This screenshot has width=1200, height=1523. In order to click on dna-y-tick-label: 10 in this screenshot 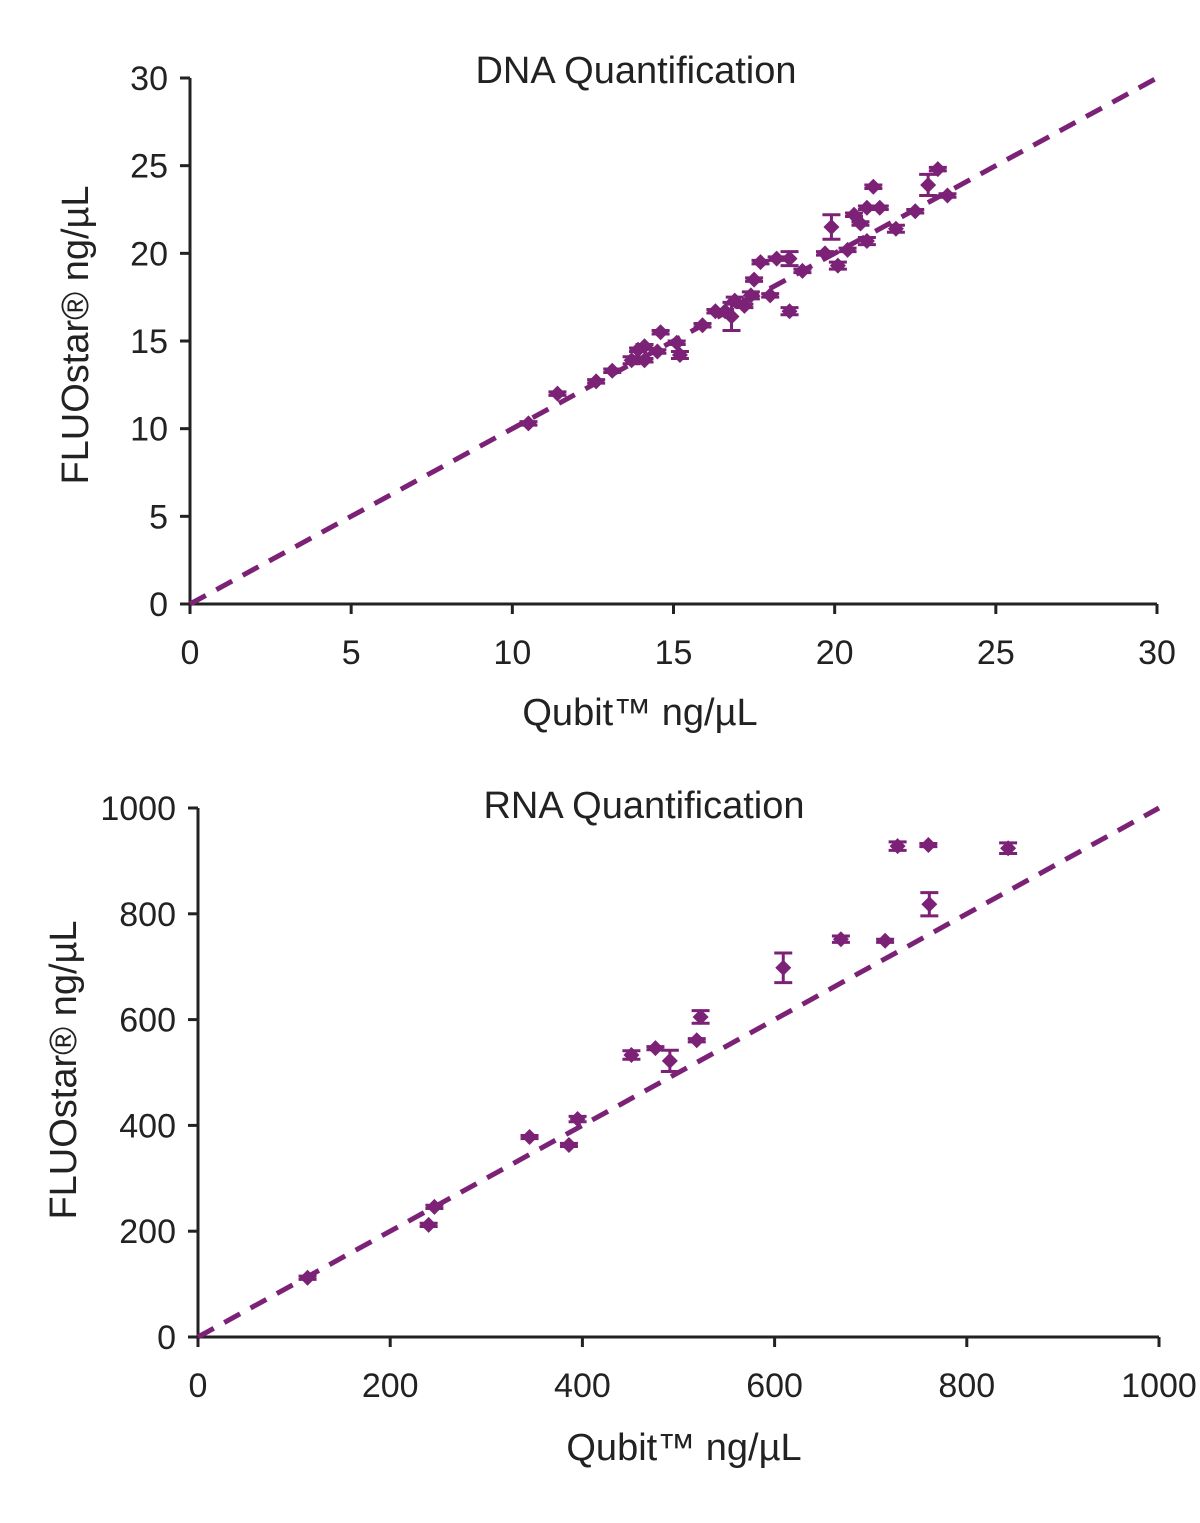, I will do `click(149, 430)`.